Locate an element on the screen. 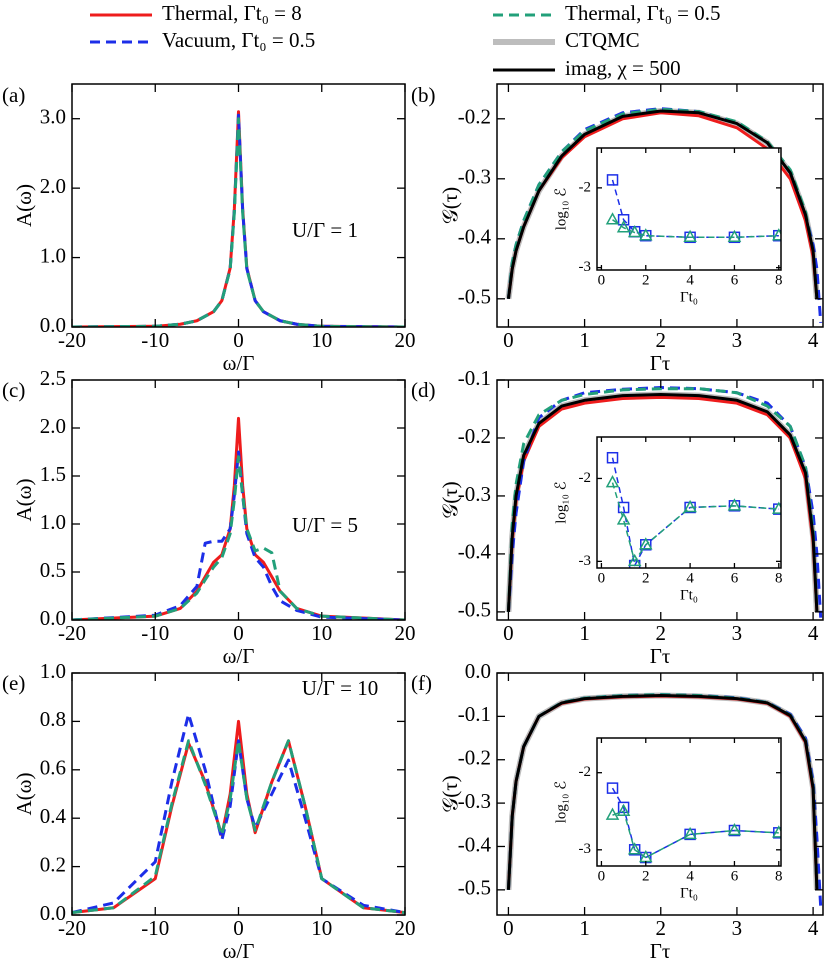 The height and width of the screenshot is (965, 829). y-tick-label: 1.5 is located at coordinates (53, 474).